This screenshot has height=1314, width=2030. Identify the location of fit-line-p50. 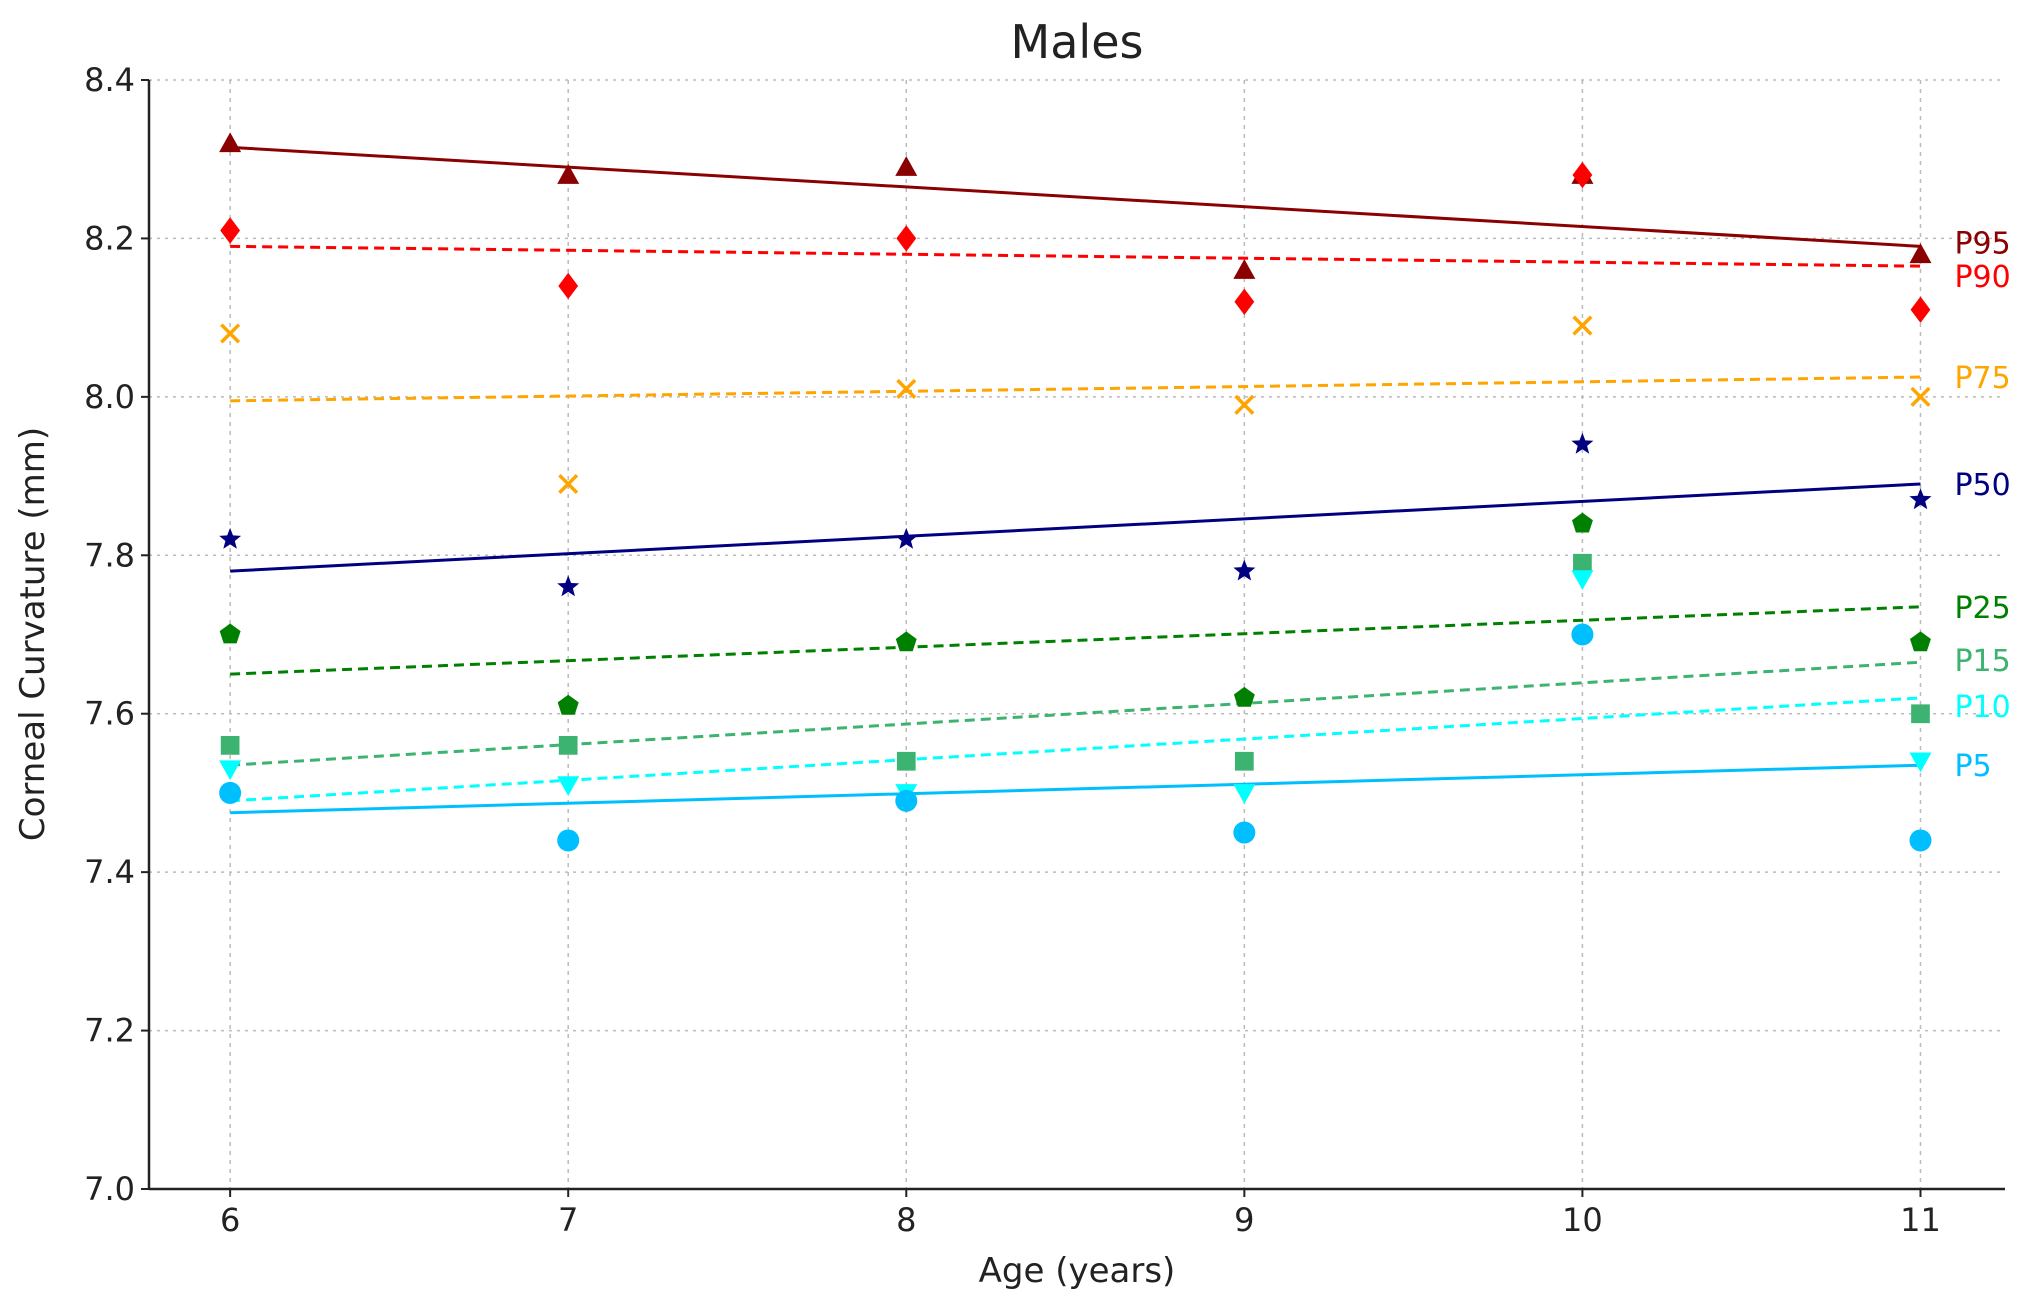
(1075, 527).